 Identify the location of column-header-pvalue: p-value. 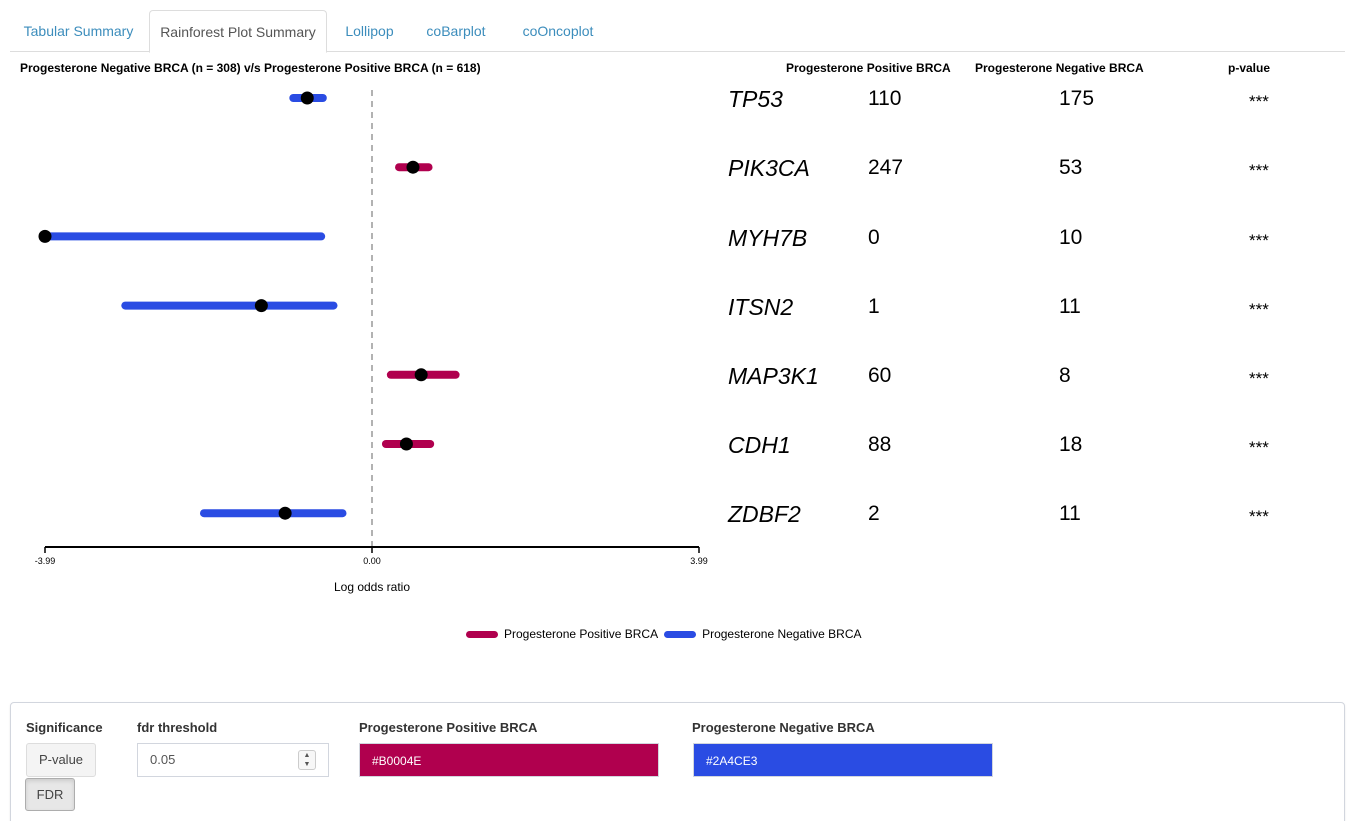
(1249, 68).